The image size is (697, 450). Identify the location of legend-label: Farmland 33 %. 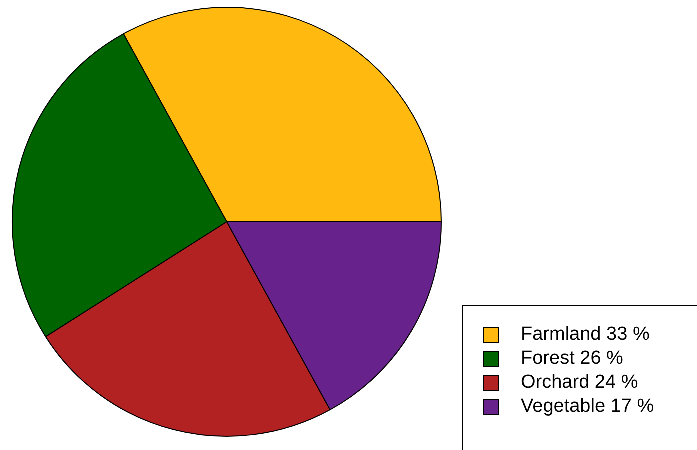
(585, 335).